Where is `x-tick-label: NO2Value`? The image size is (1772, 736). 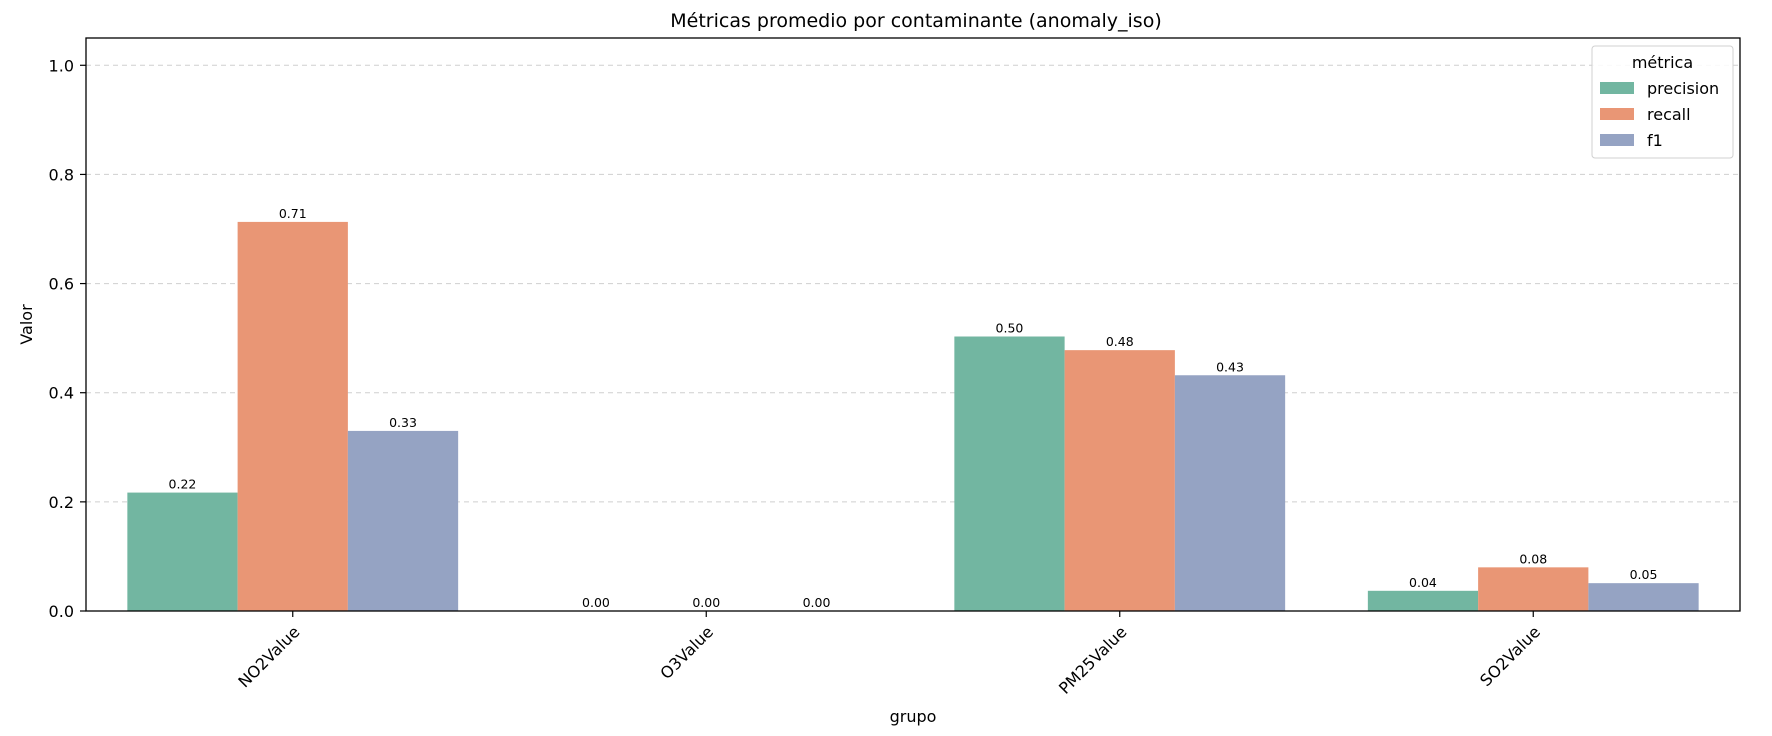
x-tick-label: NO2Value is located at coordinates (268, 656).